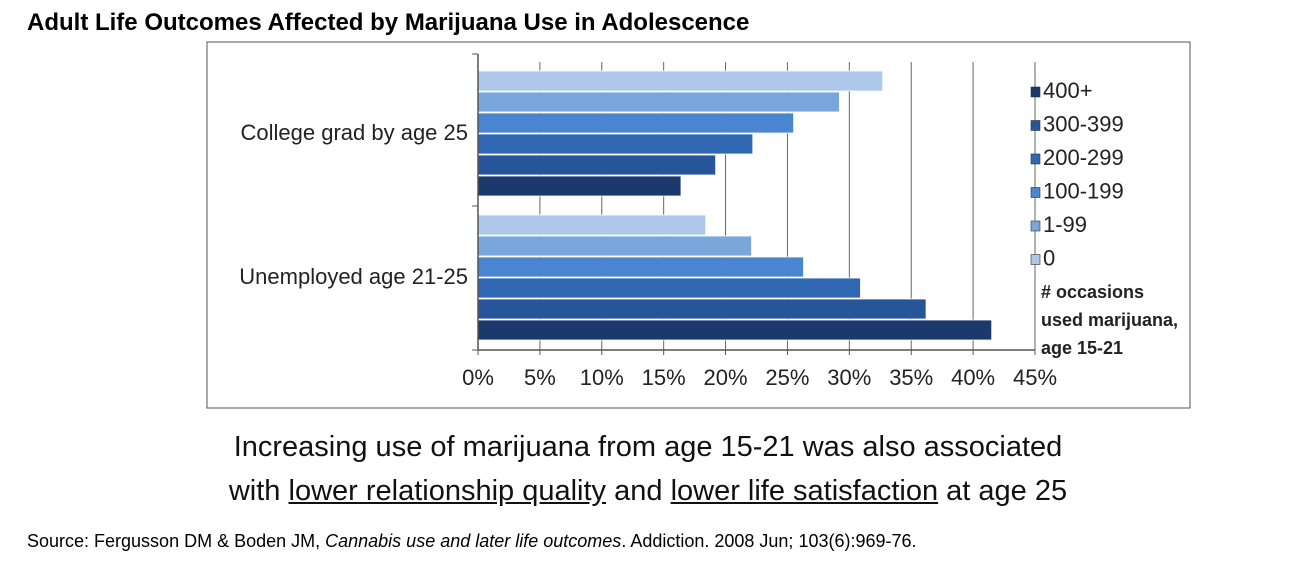 Image resolution: width=1302 pixels, height=566 pixels. Describe the element at coordinates (1003, 491) in the screenshot. I see `annotation-text: at age 25` at that location.